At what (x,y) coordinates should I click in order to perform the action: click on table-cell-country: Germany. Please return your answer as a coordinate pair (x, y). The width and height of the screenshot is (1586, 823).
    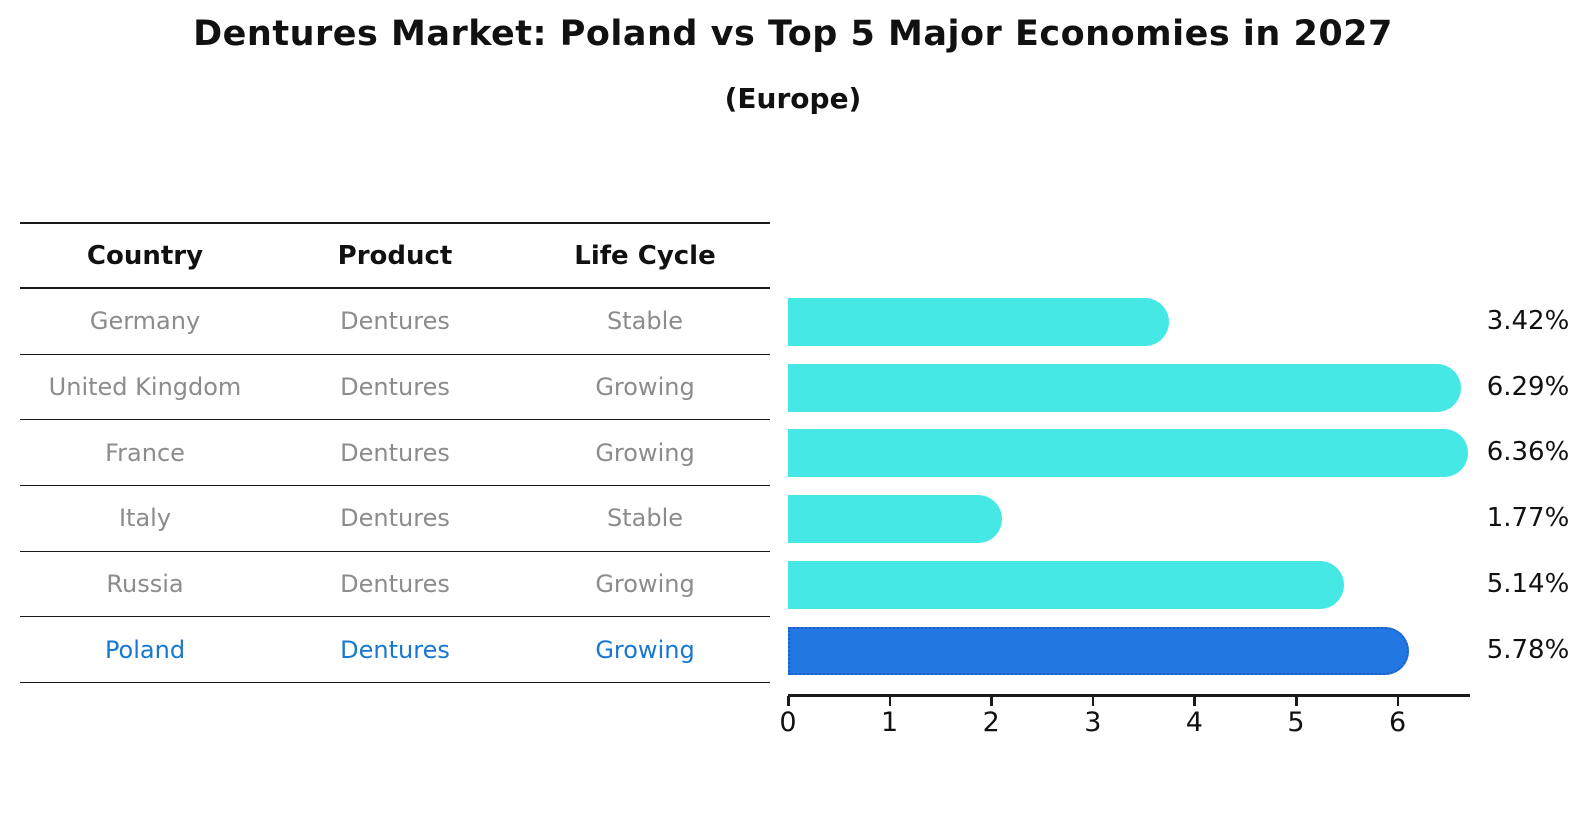
    Looking at the image, I should click on (145, 321).